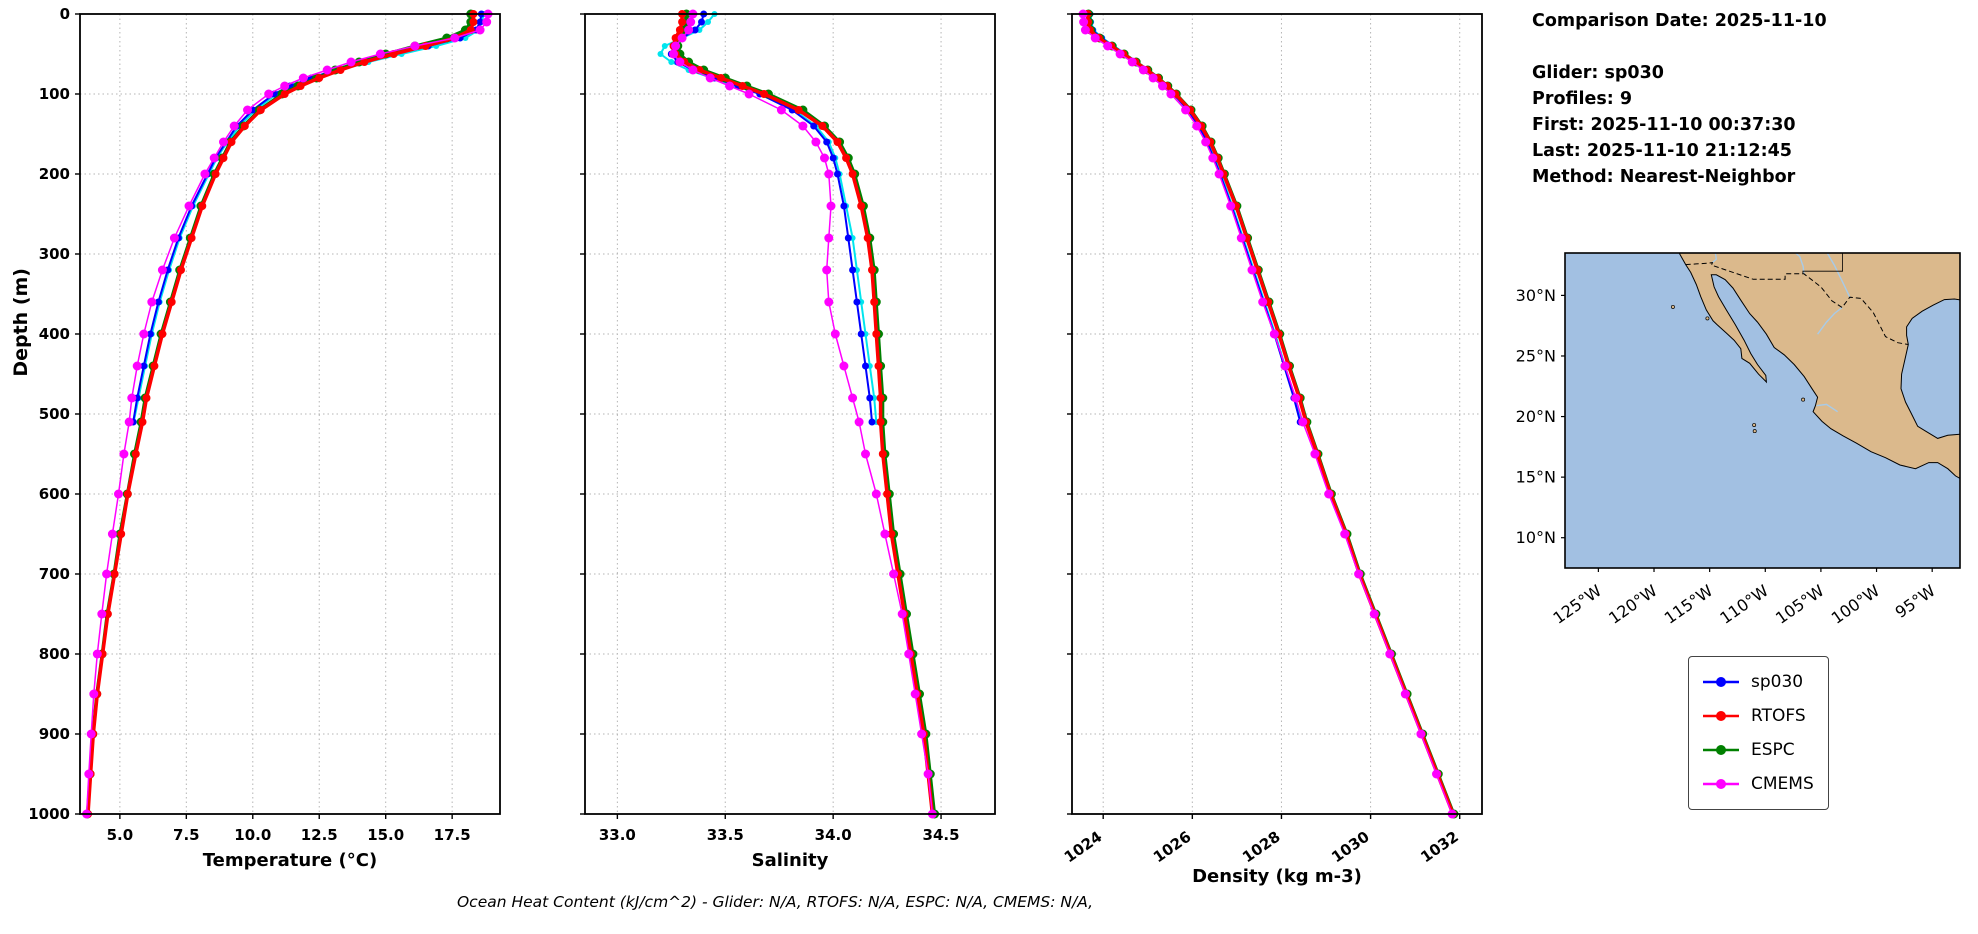 This screenshot has height=934, width=1978. What do you see at coordinates (54, 494) in the screenshot?
I see `svg-text: 600` at bounding box center [54, 494].